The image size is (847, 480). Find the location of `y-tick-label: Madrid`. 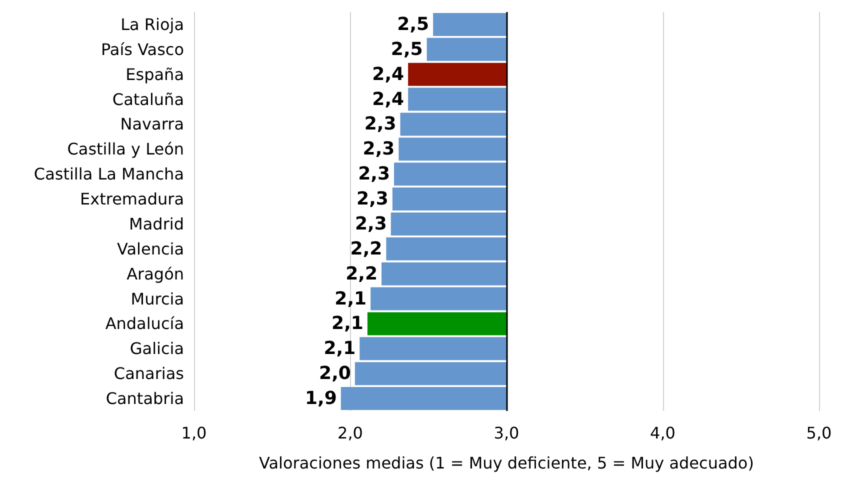

y-tick-label: Madrid is located at coordinates (156, 224).